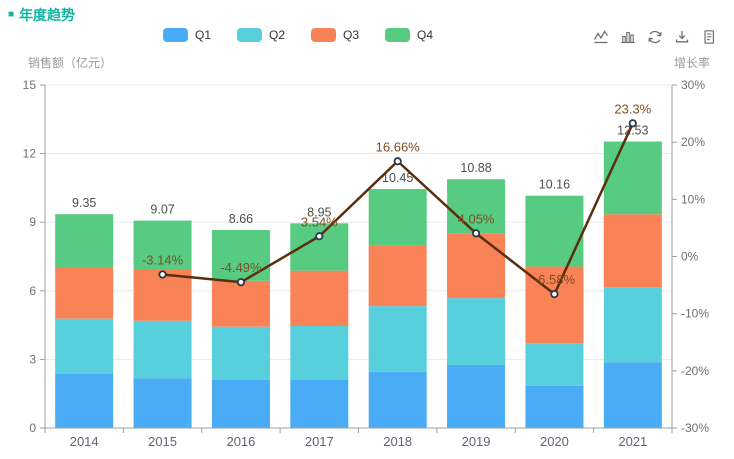 This screenshot has width=734, height=459. Describe the element at coordinates (241, 282) in the screenshot. I see `growth-point-2016` at that location.